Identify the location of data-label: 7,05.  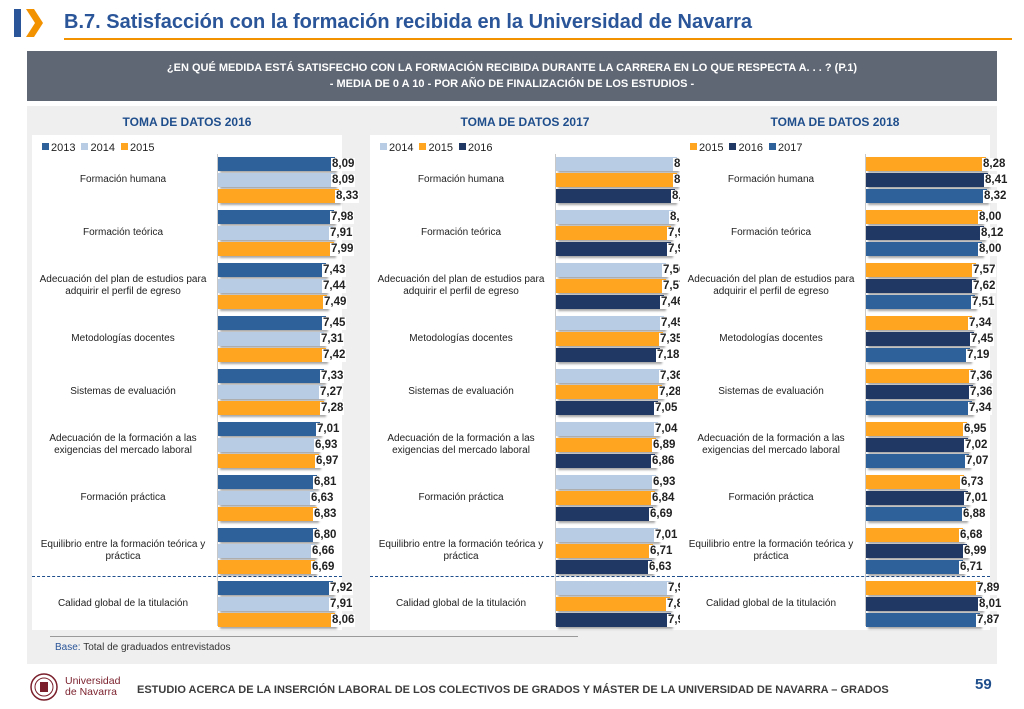
(666, 408).